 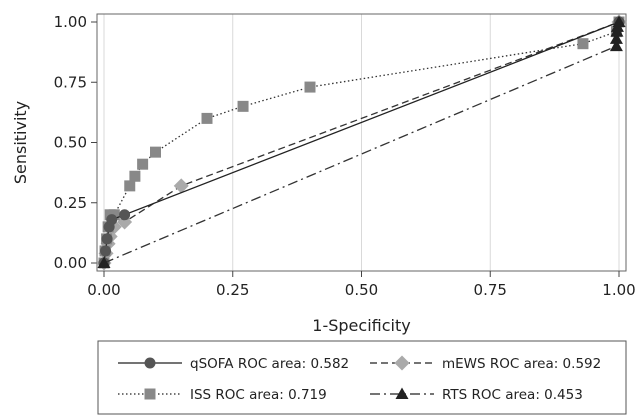 What do you see at coordinates (103, 290) in the screenshot?
I see `x-tick-label: 0.00` at bounding box center [103, 290].